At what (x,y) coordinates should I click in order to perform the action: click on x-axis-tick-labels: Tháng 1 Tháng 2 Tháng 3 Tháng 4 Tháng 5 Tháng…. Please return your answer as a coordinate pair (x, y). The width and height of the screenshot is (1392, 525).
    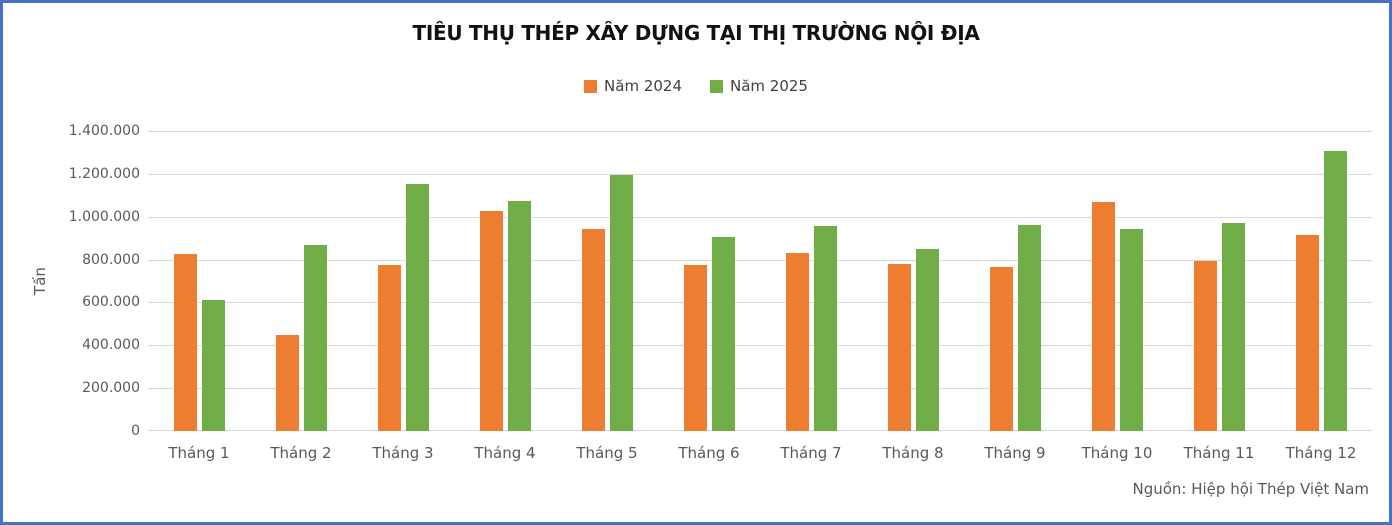
    Looking at the image, I should click on (760, 453).